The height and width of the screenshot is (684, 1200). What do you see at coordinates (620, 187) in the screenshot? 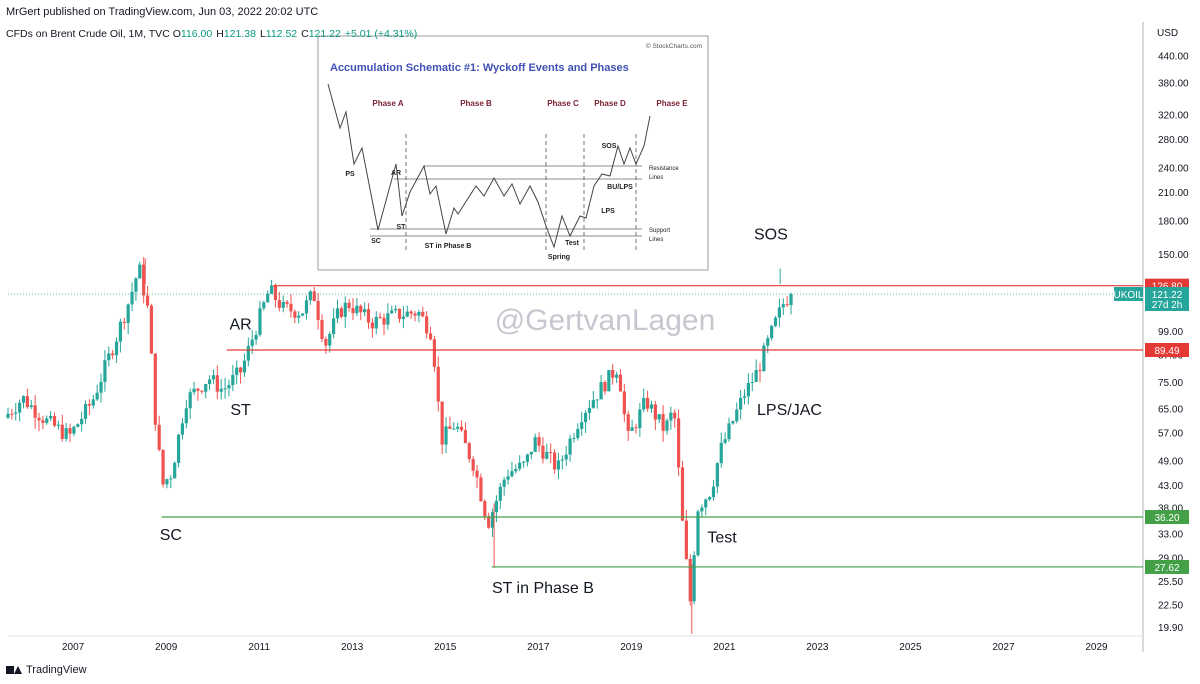
I see `schematic-event-label: BU/LPS` at bounding box center [620, 187].